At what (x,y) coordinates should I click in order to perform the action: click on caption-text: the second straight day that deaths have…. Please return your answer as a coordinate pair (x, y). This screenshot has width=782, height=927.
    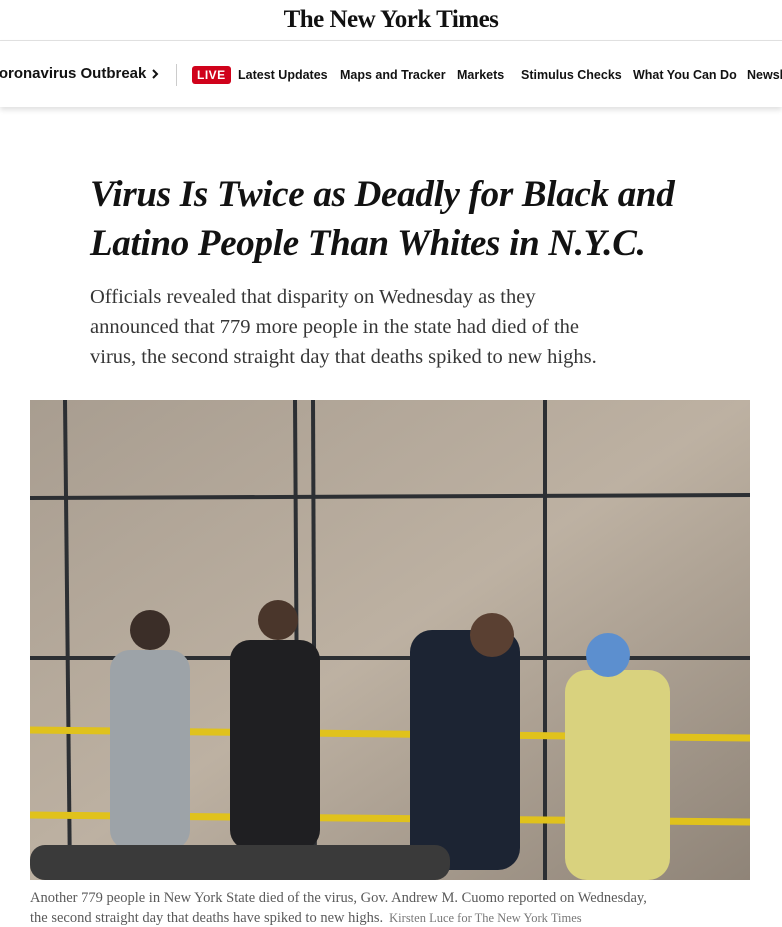
    Looking at the image, I should click on (207, 918).